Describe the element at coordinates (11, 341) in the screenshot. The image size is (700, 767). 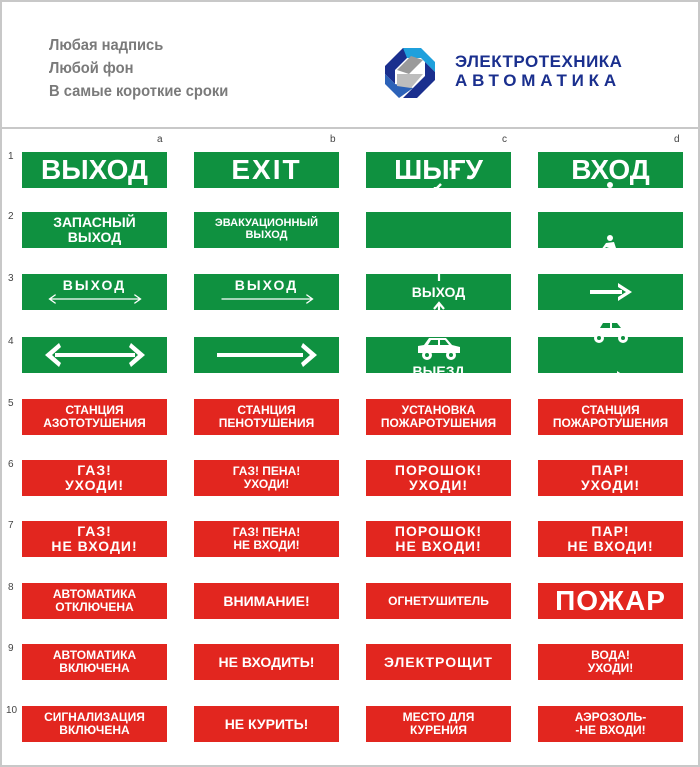
I see `row-number: 4` at that location.